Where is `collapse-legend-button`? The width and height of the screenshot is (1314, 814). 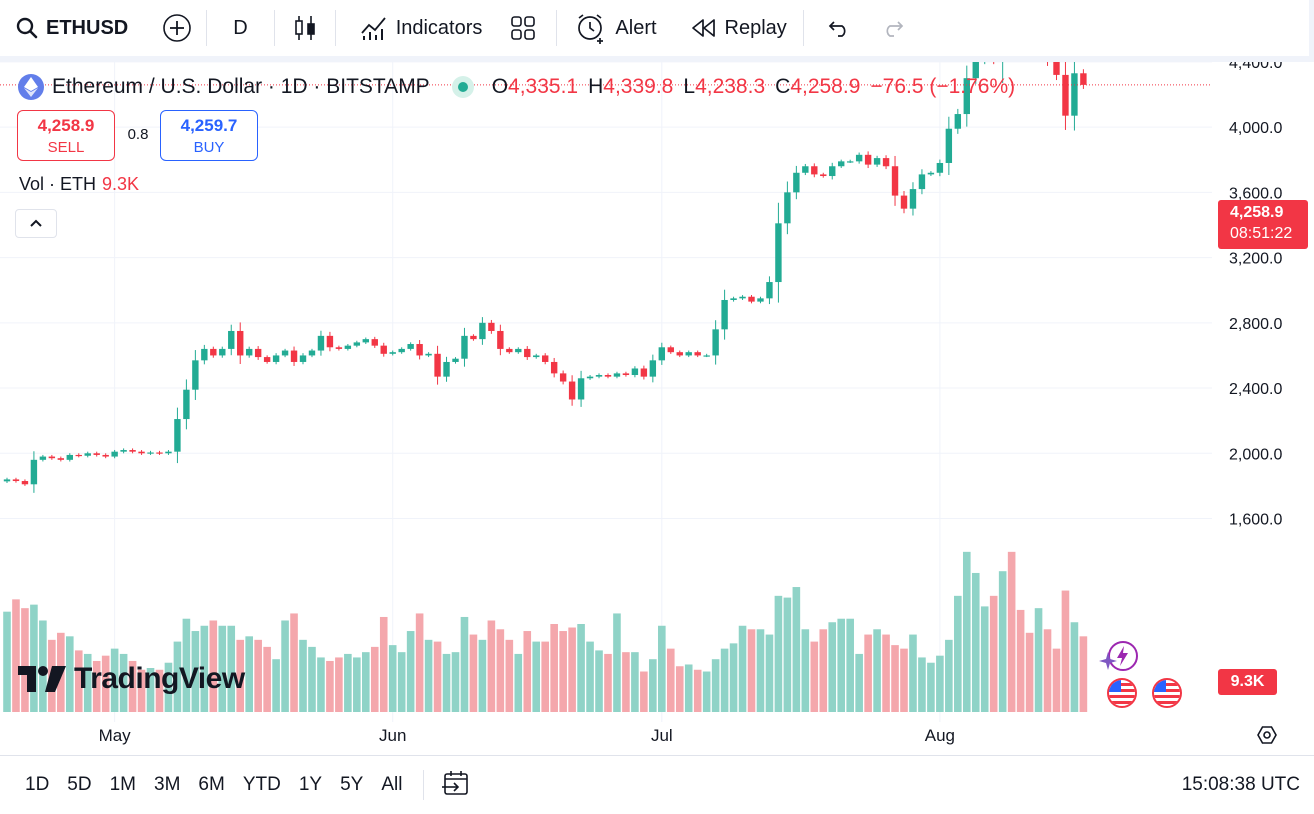 collapse-legend-button is located at coordinates (36, 223).